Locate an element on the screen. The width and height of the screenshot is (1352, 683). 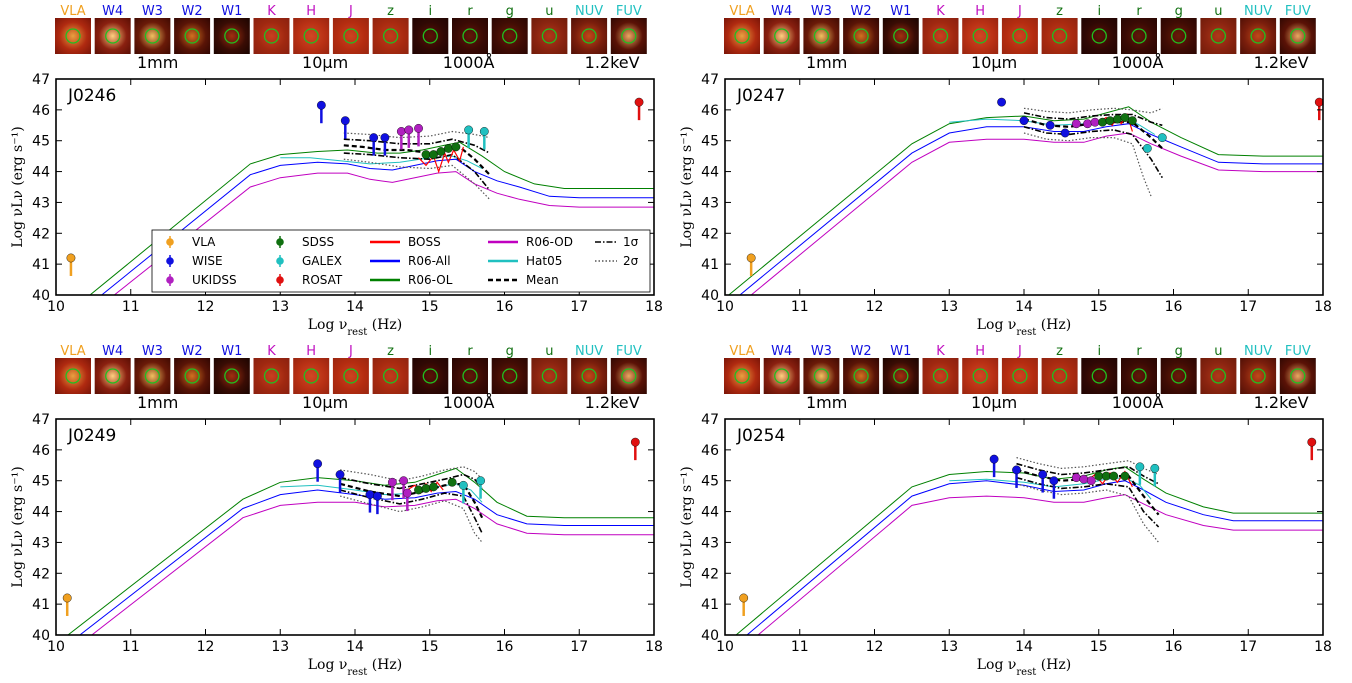
image-stamp-z is located at coordinates (1059, 376).